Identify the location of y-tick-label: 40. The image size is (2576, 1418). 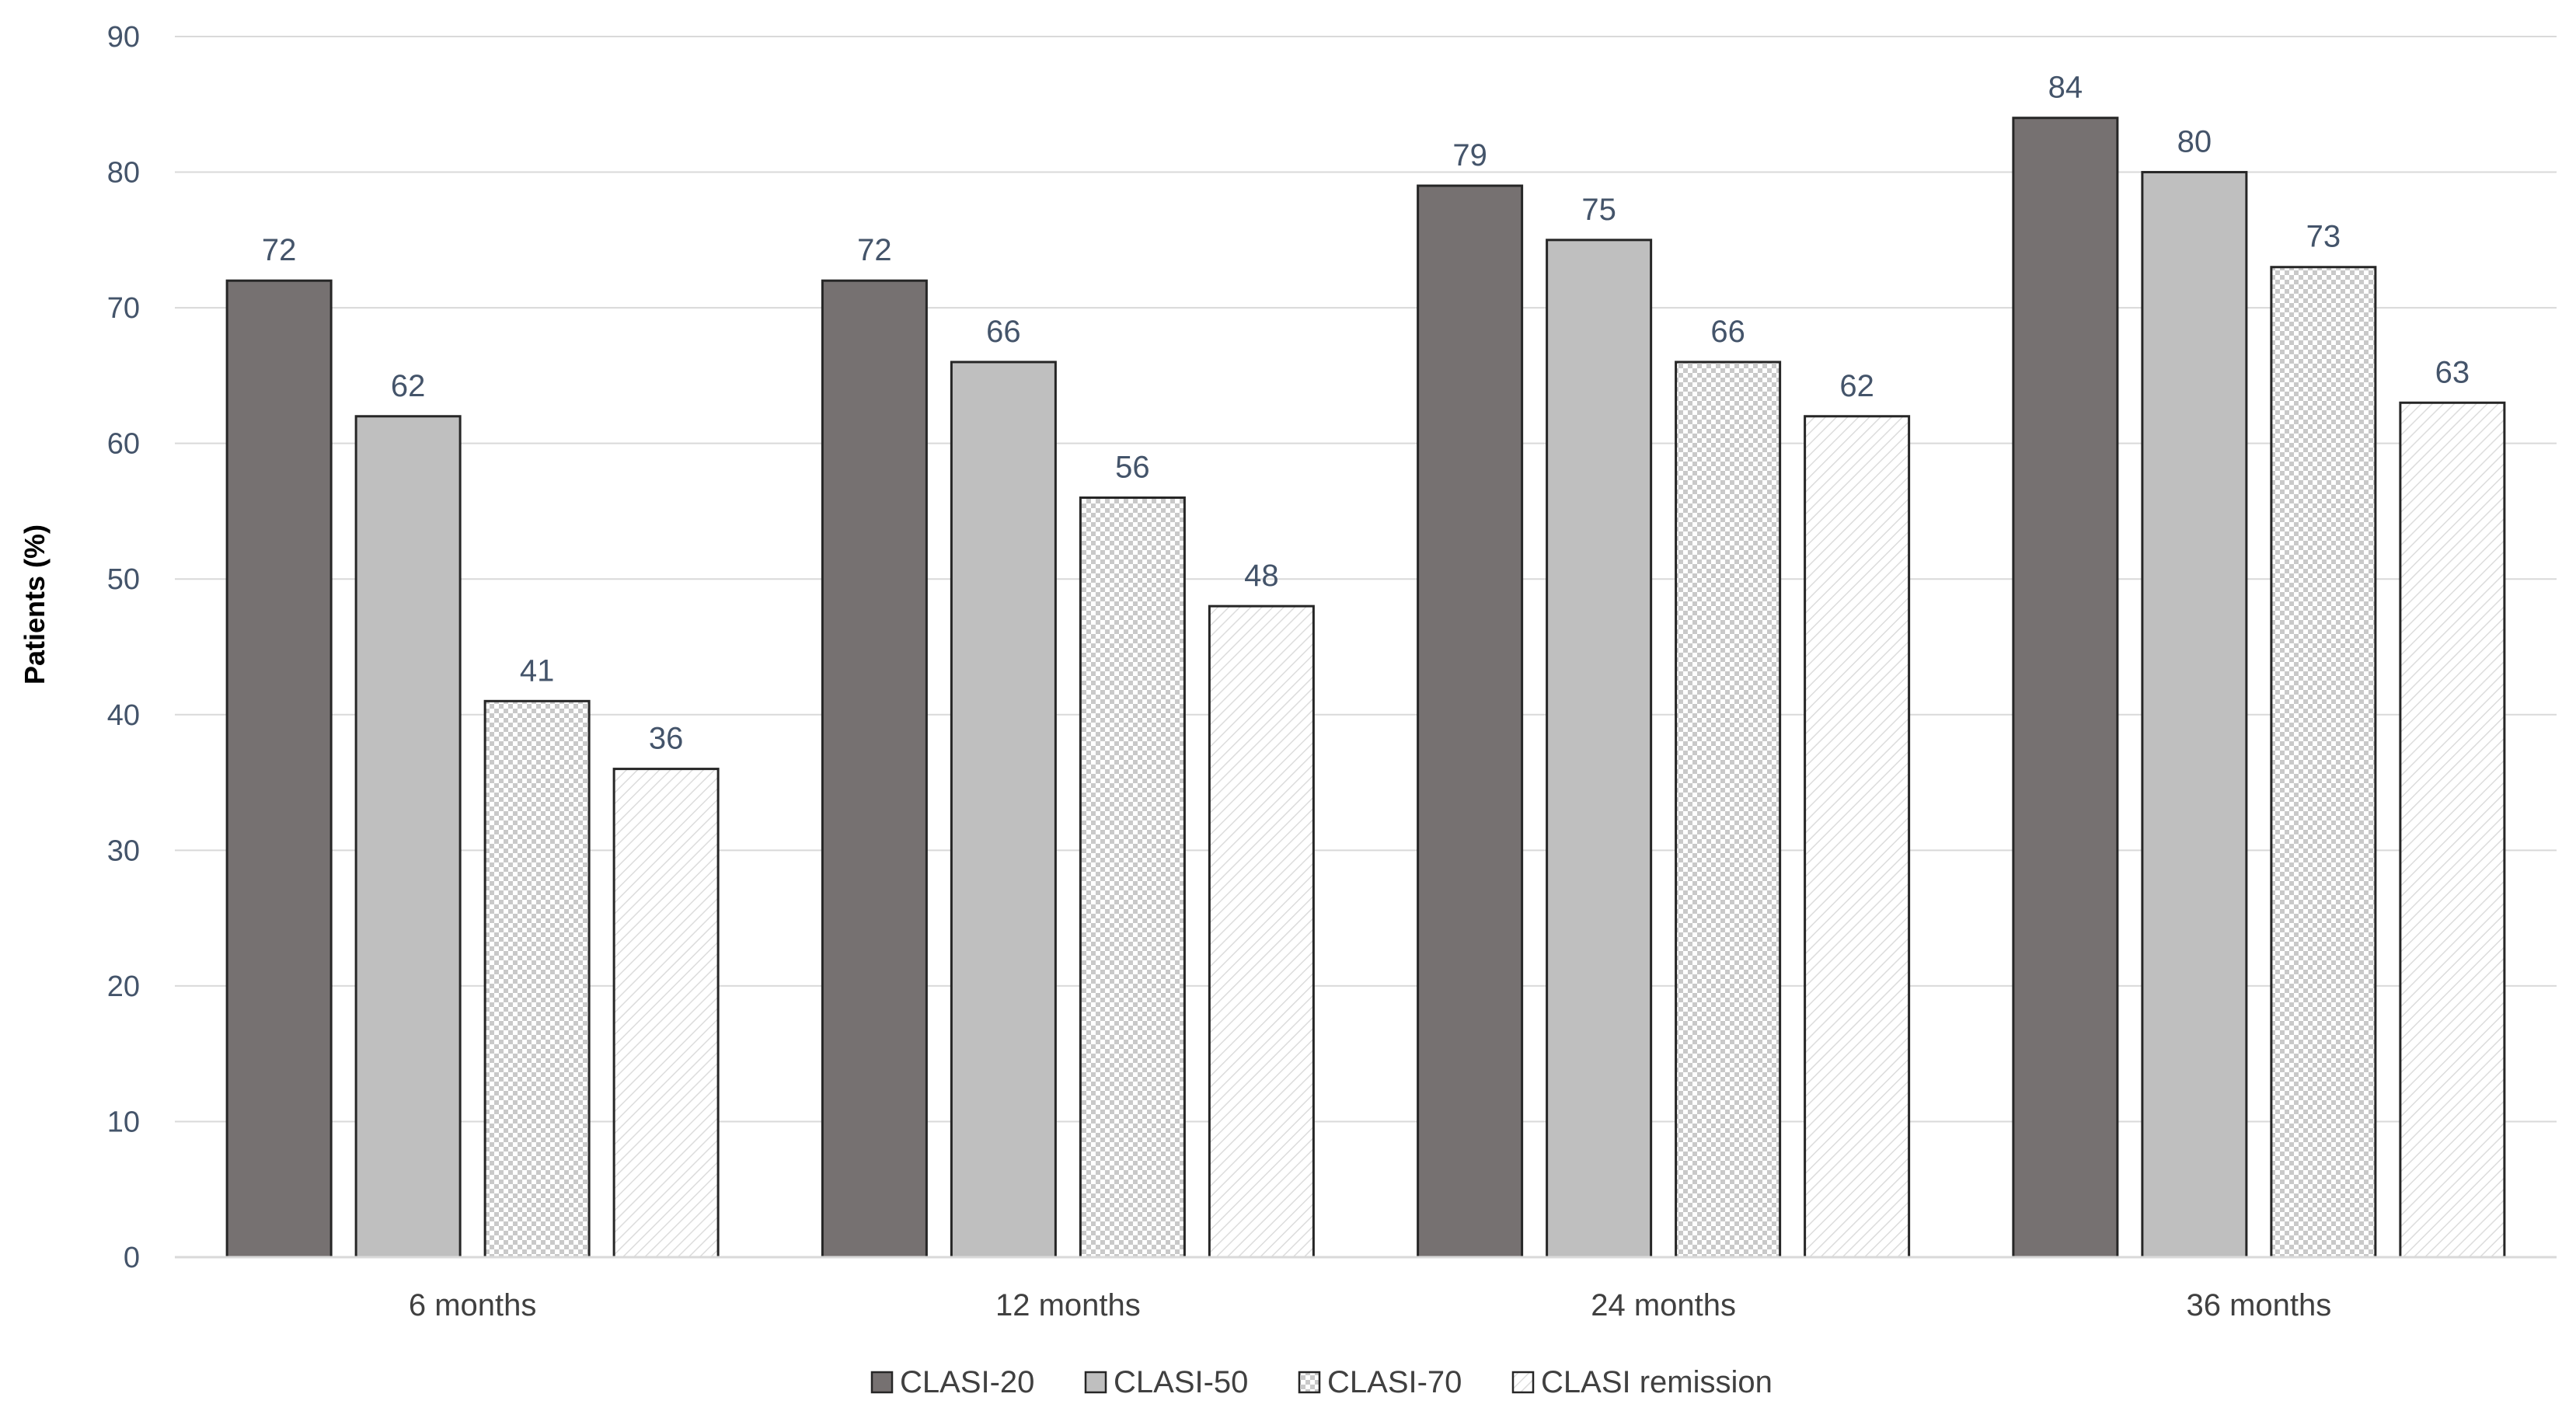
(123, 715).